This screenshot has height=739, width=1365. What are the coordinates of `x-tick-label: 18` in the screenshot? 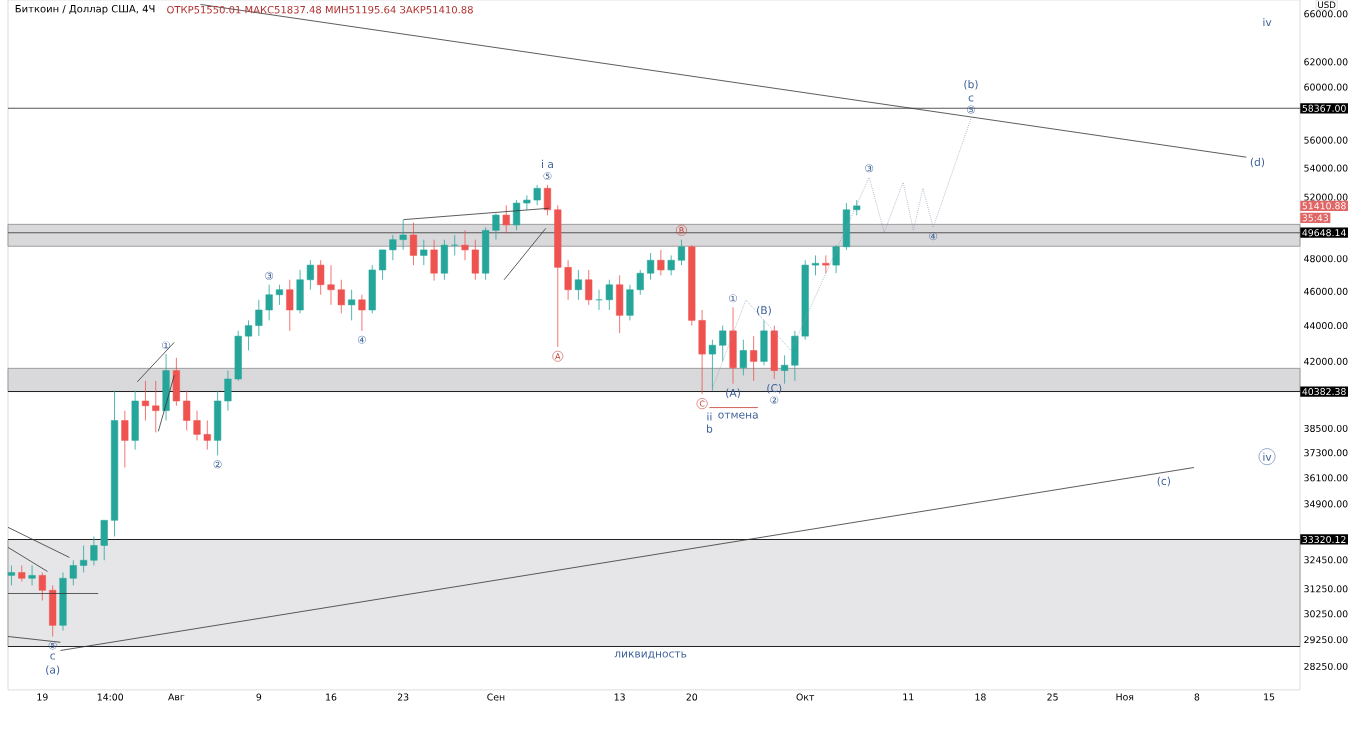 It's located at (980, 697).